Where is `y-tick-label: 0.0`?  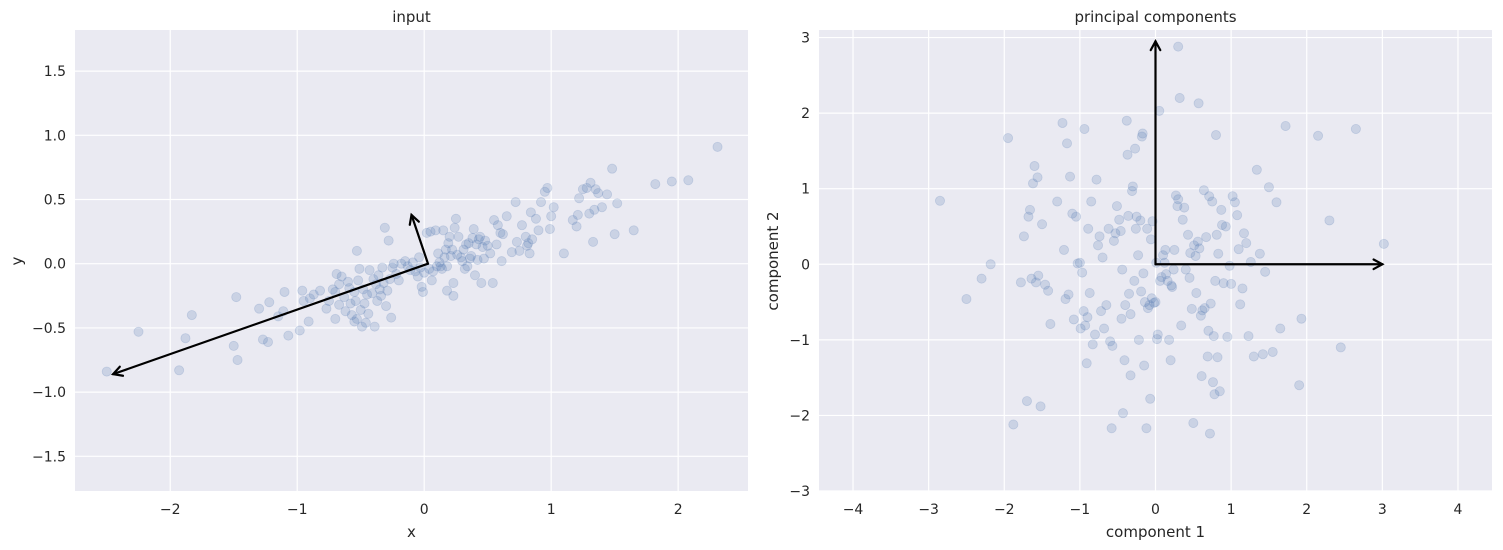 y-tick-label: 0.0 is located at coordinates (55, 265).